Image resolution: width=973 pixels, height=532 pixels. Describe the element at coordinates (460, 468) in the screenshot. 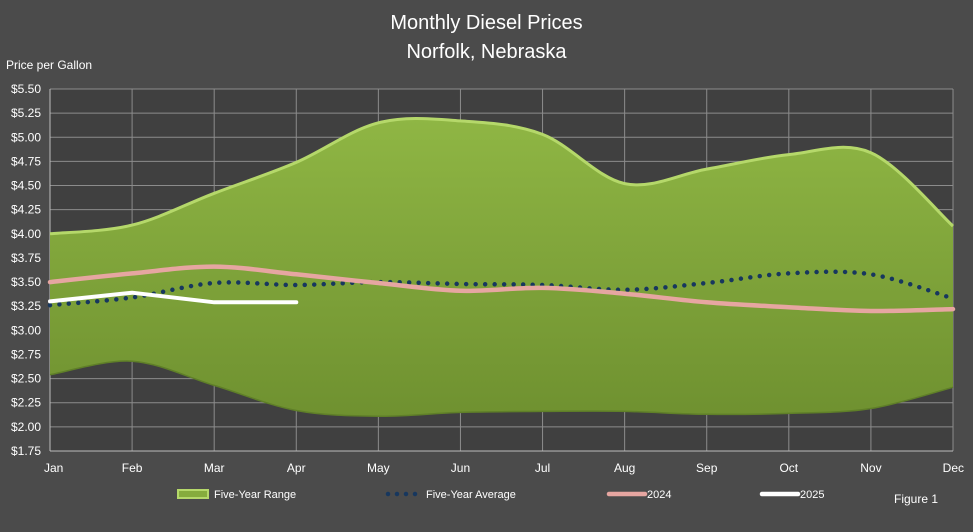

I see `x-tick-label: Jun` at that location.